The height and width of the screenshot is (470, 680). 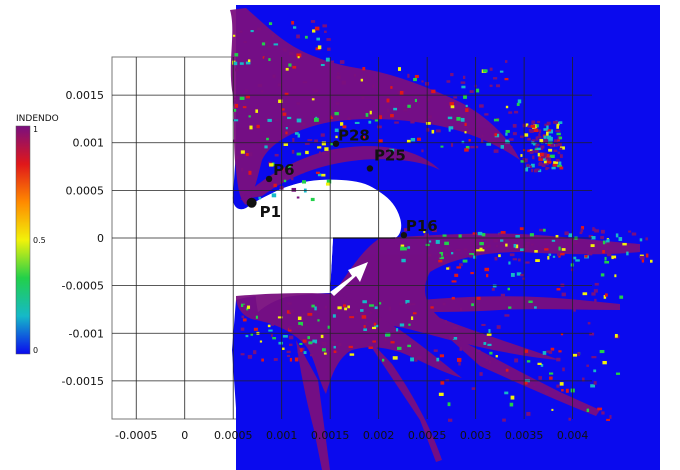 I want to click on probe-label-p28: P28, so click(x=354, y=136).